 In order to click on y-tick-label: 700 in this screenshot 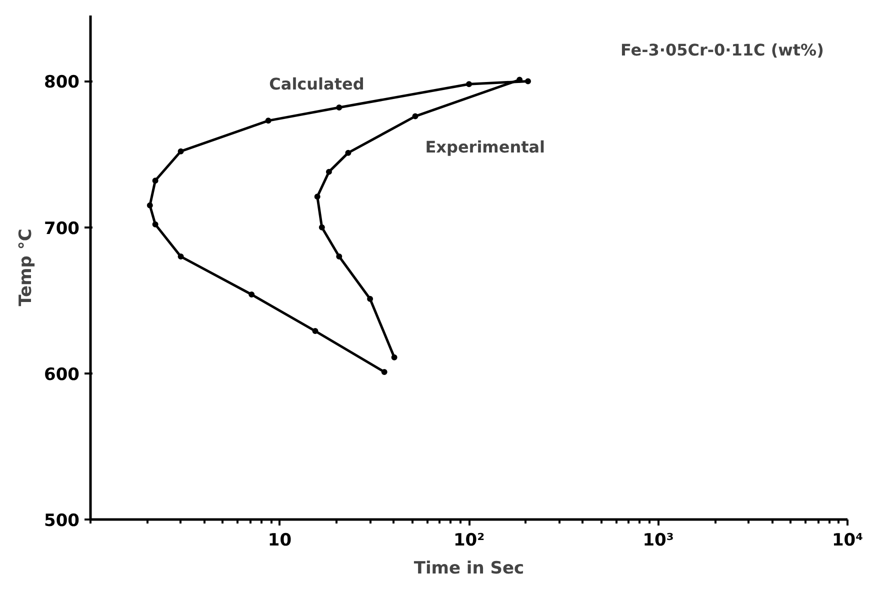, I will do `click(62, 228)`.